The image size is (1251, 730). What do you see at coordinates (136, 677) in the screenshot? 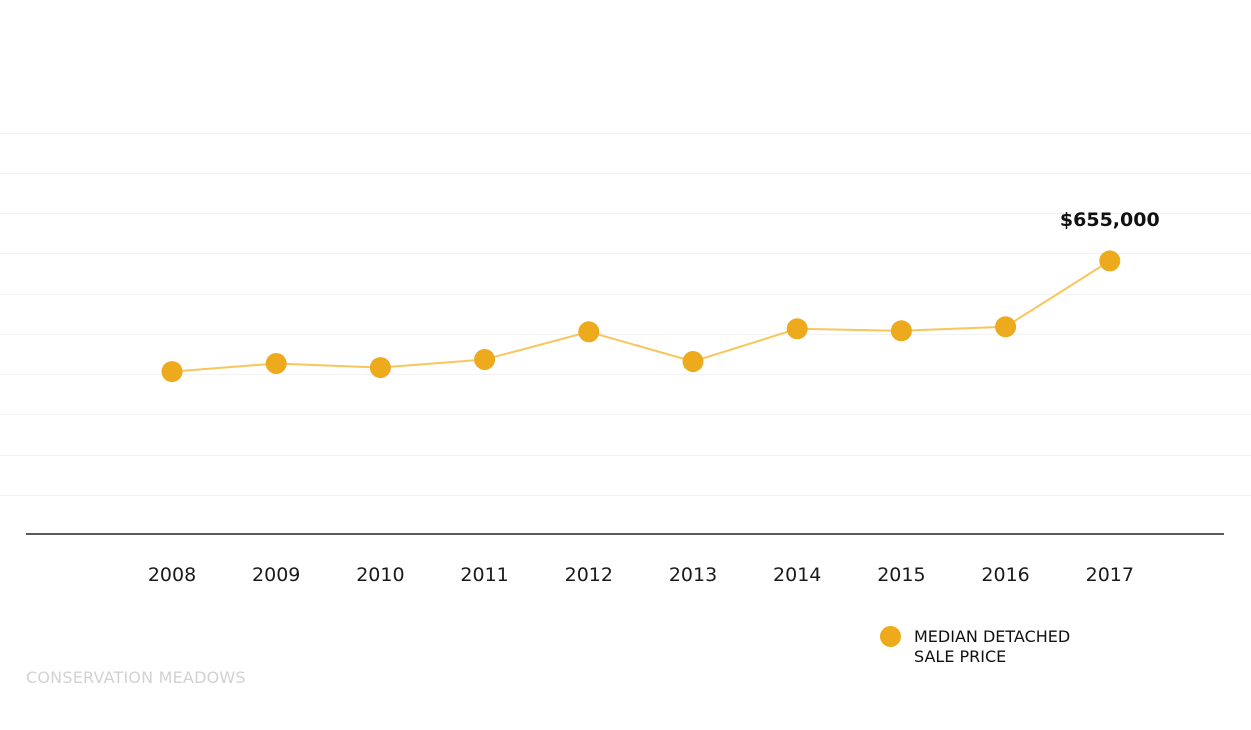
I see `watermark-text: CONSERVATION MEADOWS` at bounding box center [136, 677].